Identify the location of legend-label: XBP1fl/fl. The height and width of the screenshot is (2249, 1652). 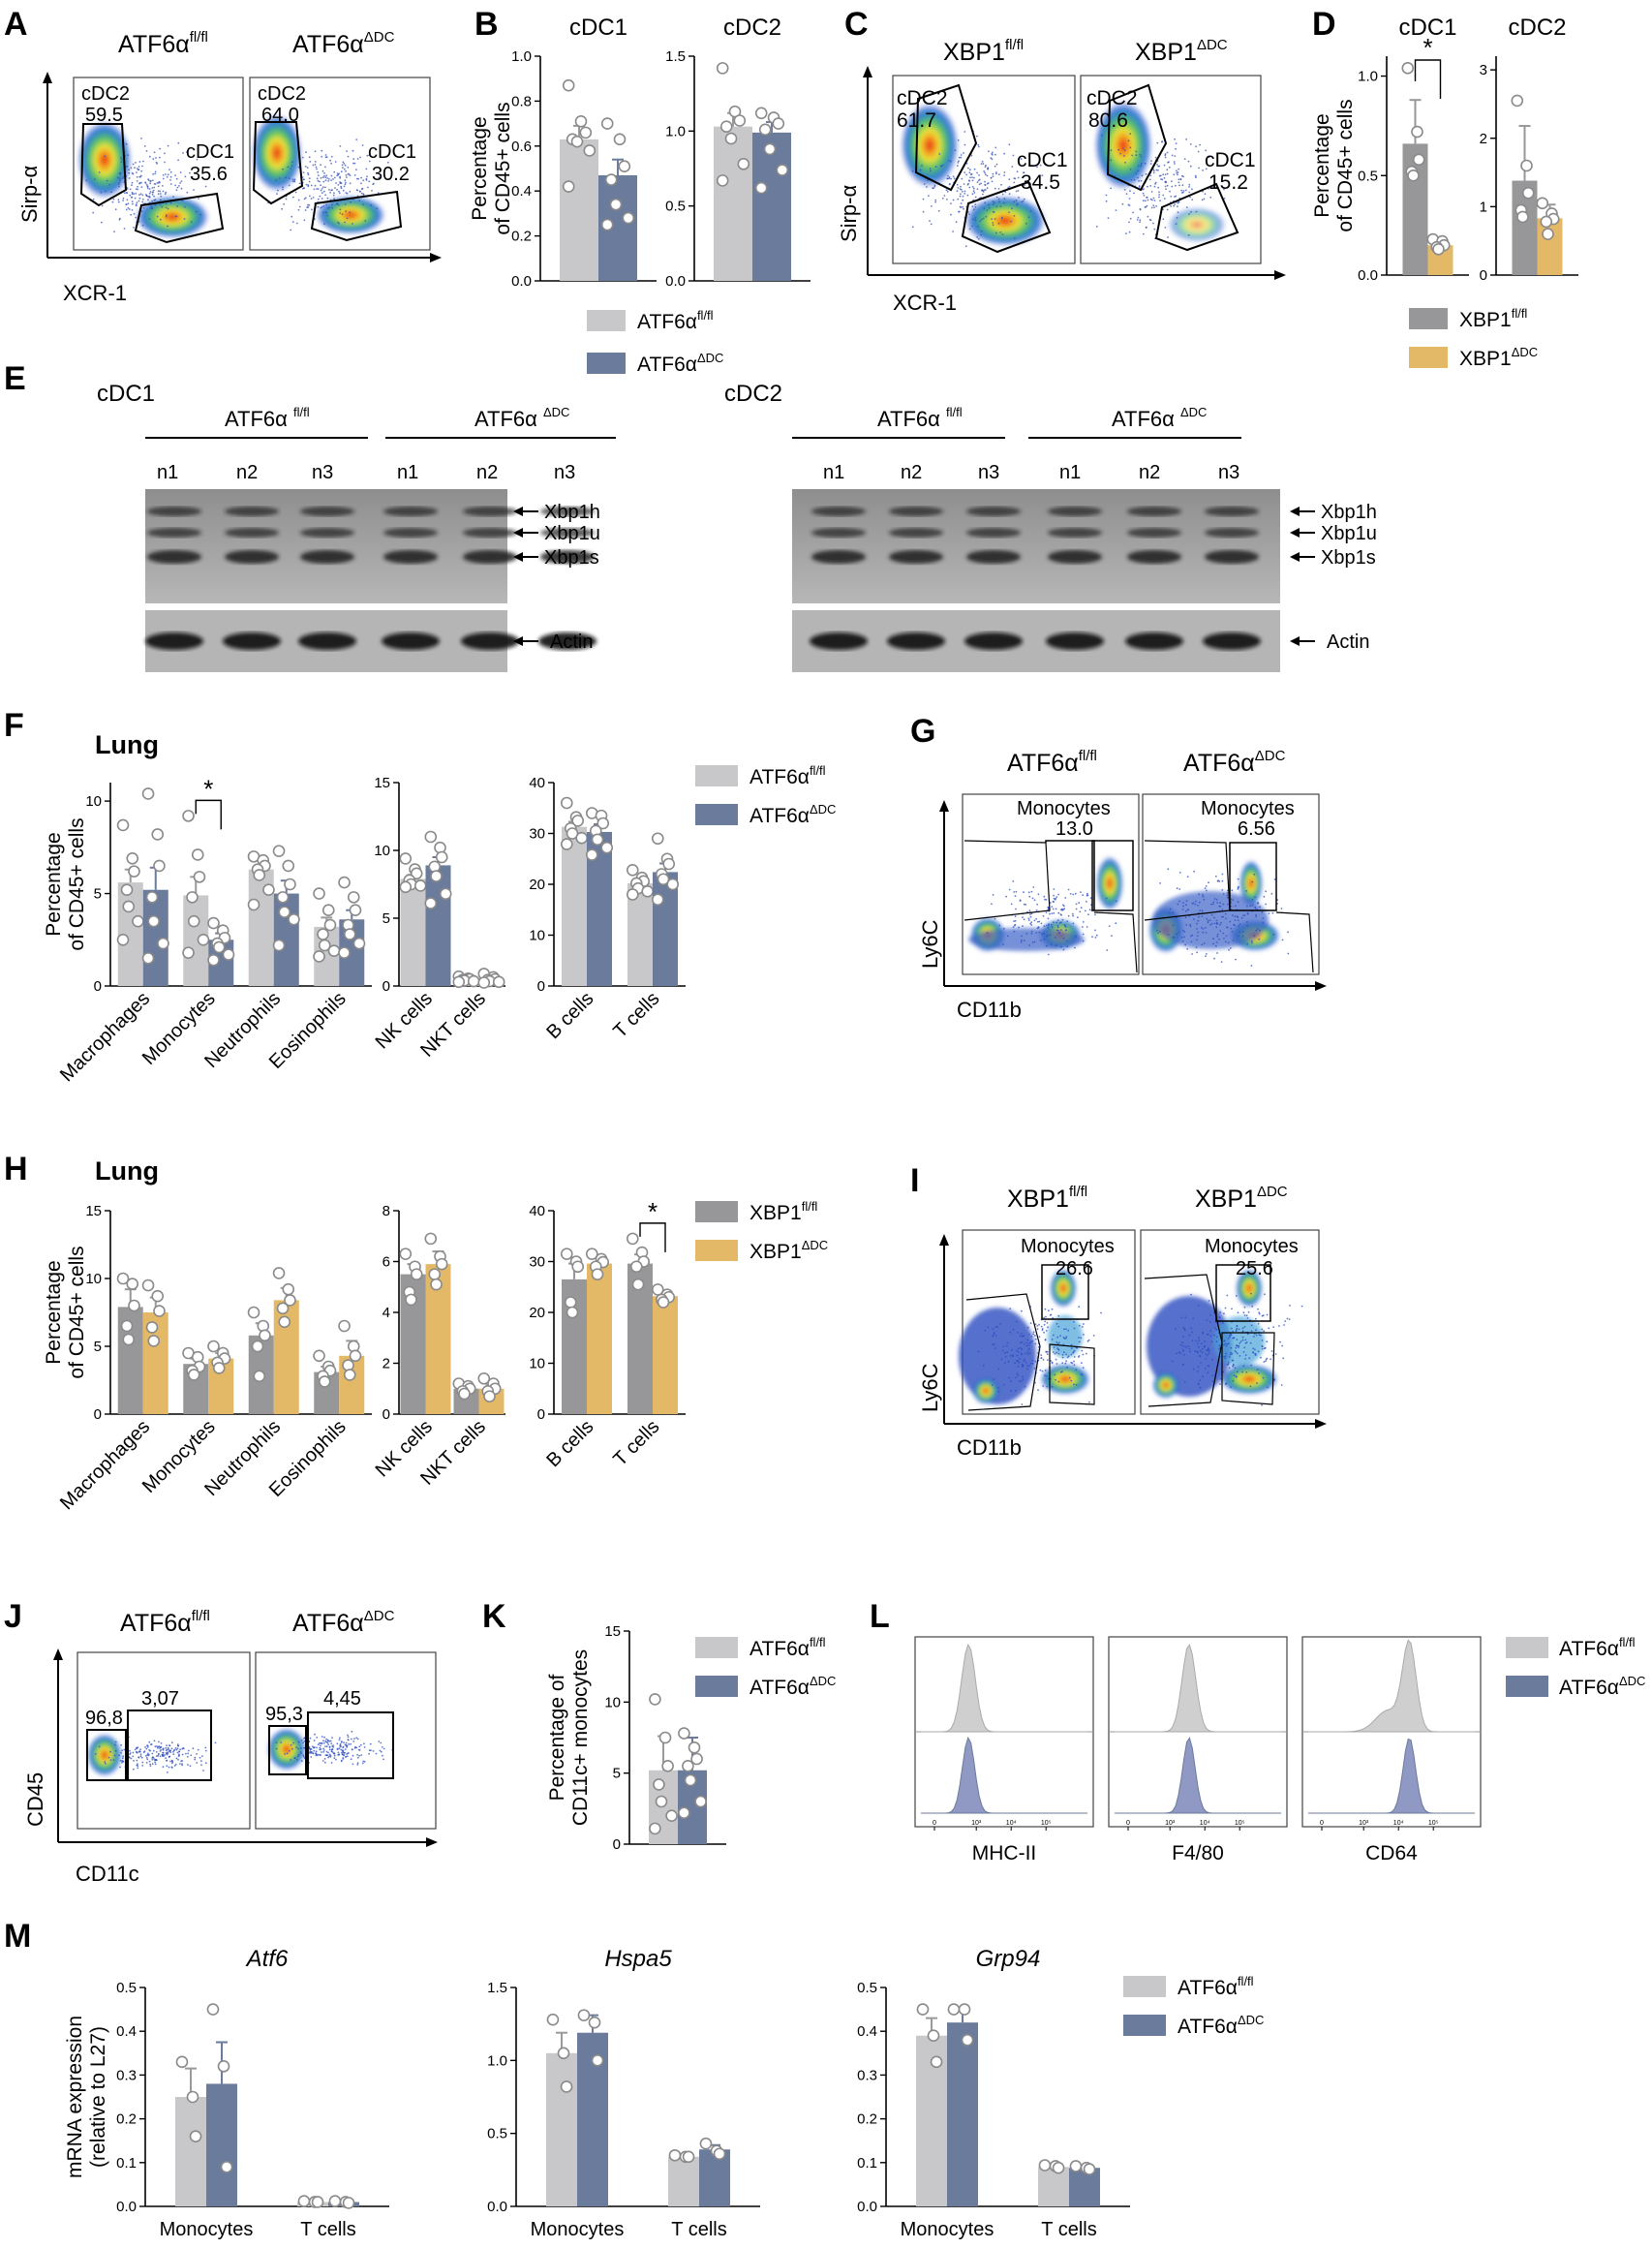
(1493, 318).